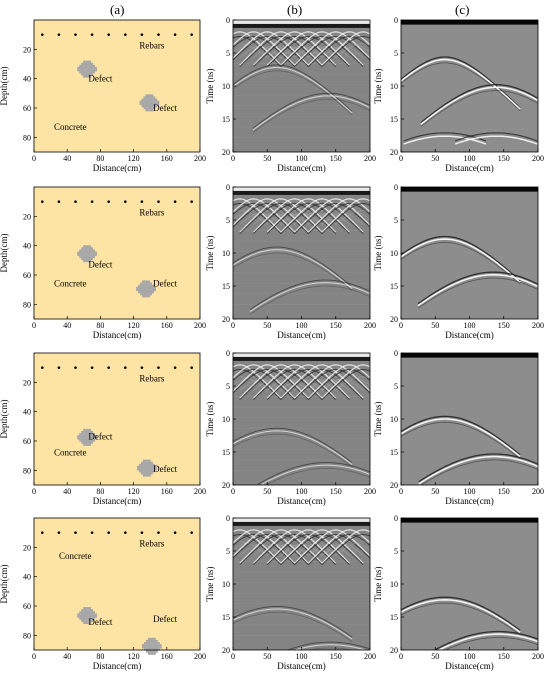 This screenshot has width=550, height=686. Describe the element at coordinates (226, 86) in the screenshot. I see `raw-ytick-label: 10` at that location.